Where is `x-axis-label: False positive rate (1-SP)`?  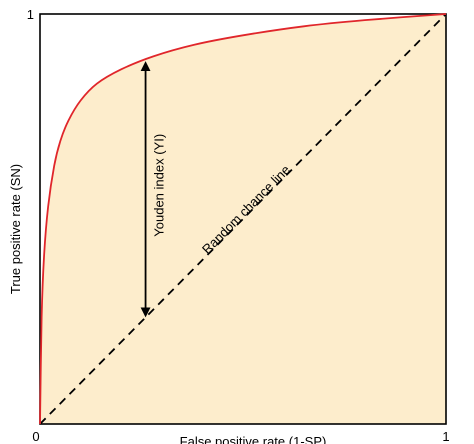 x-axis-label: False positive rate (1-SP) is located at coordinates (253, 439).